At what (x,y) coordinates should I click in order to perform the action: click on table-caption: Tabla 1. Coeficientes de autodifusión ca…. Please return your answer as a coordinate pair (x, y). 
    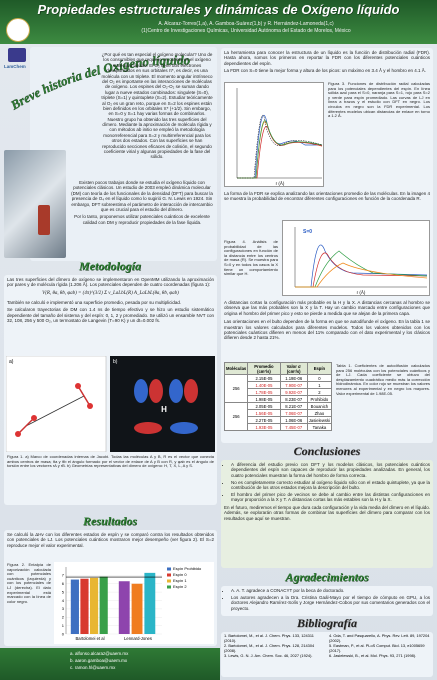
    Looking at the image, I should click on (383, 379).